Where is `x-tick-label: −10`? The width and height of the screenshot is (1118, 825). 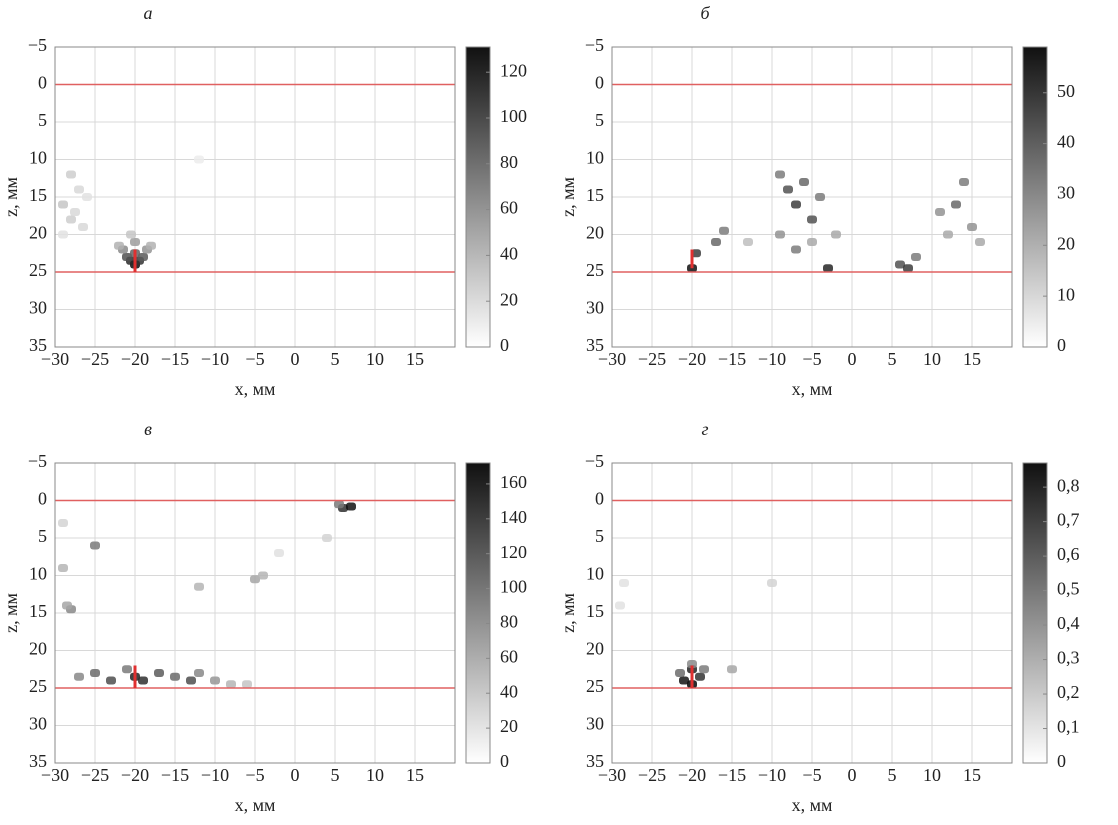 x-tick-label: −10 is located at coordinates (772, 359).